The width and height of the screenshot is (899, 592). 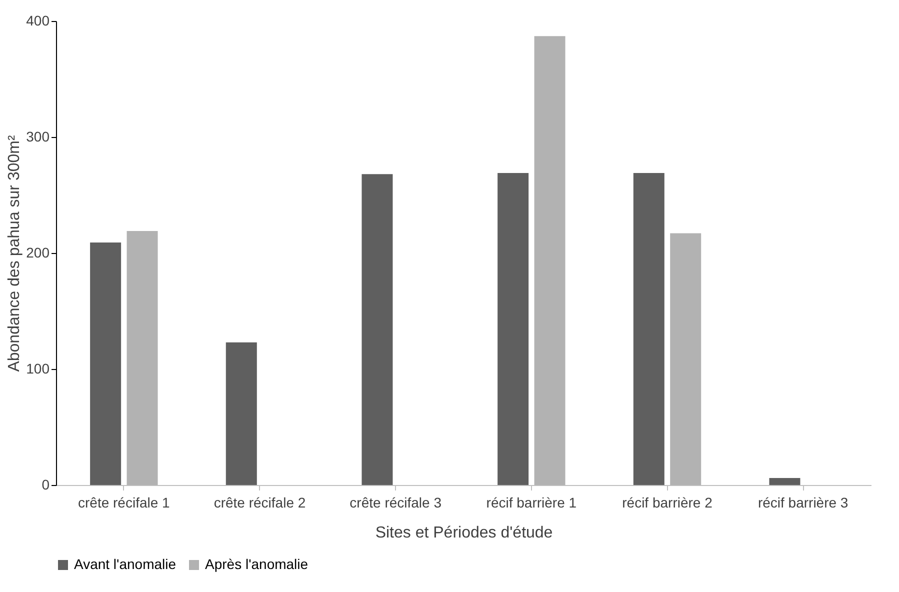 I want to click on y-tick-label: 400, so click(x=38, y=20).